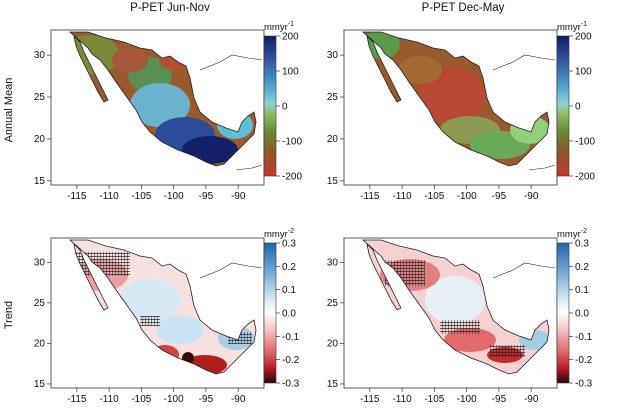  Describe the element at coordinates (170, 8) in the screenshot. I see `title-left: P-PET Jun-Nov` at that location.